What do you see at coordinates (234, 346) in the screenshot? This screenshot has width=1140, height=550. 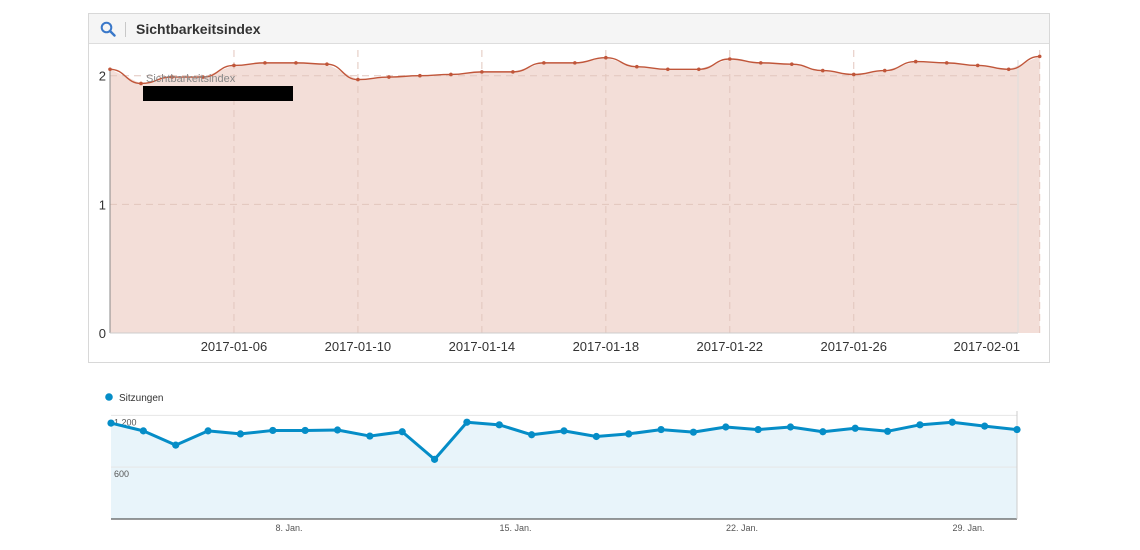 I see `x-tick-label: 2017-01-06` at bounding box center [234, 346].